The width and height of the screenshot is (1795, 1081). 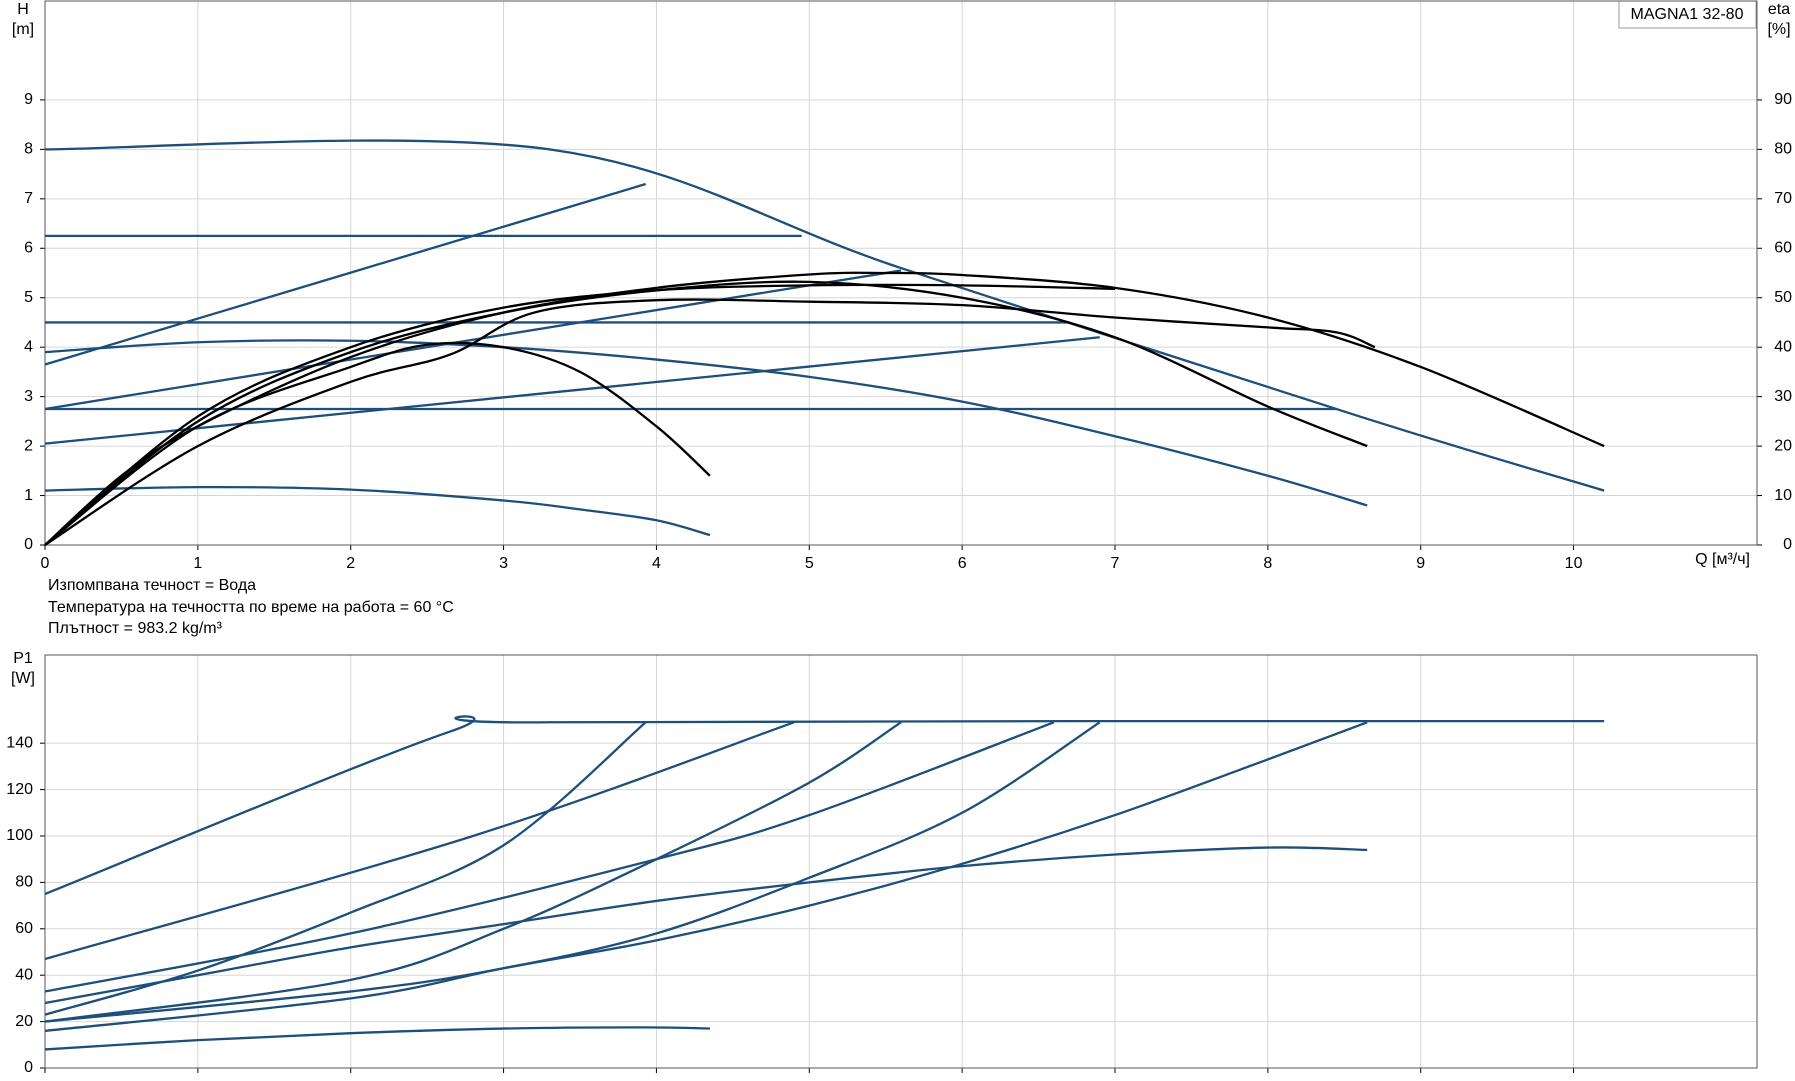 What do you see at coordinates (1783, 445) in the screenshot?
I see `y2-tick-label: 20` at bounding box center [1783, 445].